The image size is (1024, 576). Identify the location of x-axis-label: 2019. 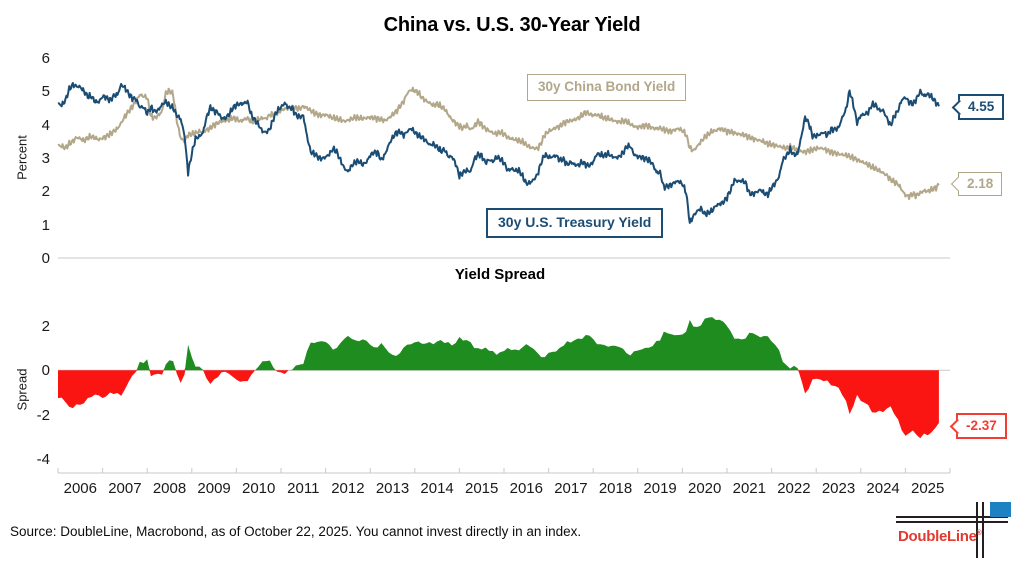
(660, 488).